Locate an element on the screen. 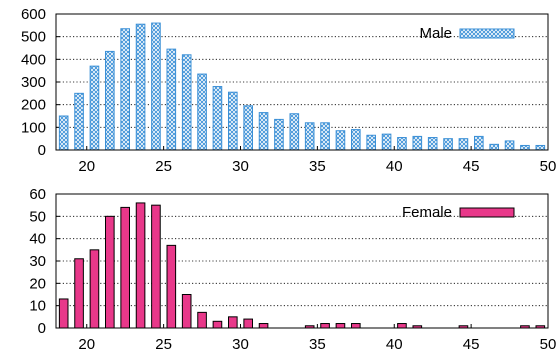 This screenshot has height=358, width=558. legend: Male is located at coordinates (467, 33).